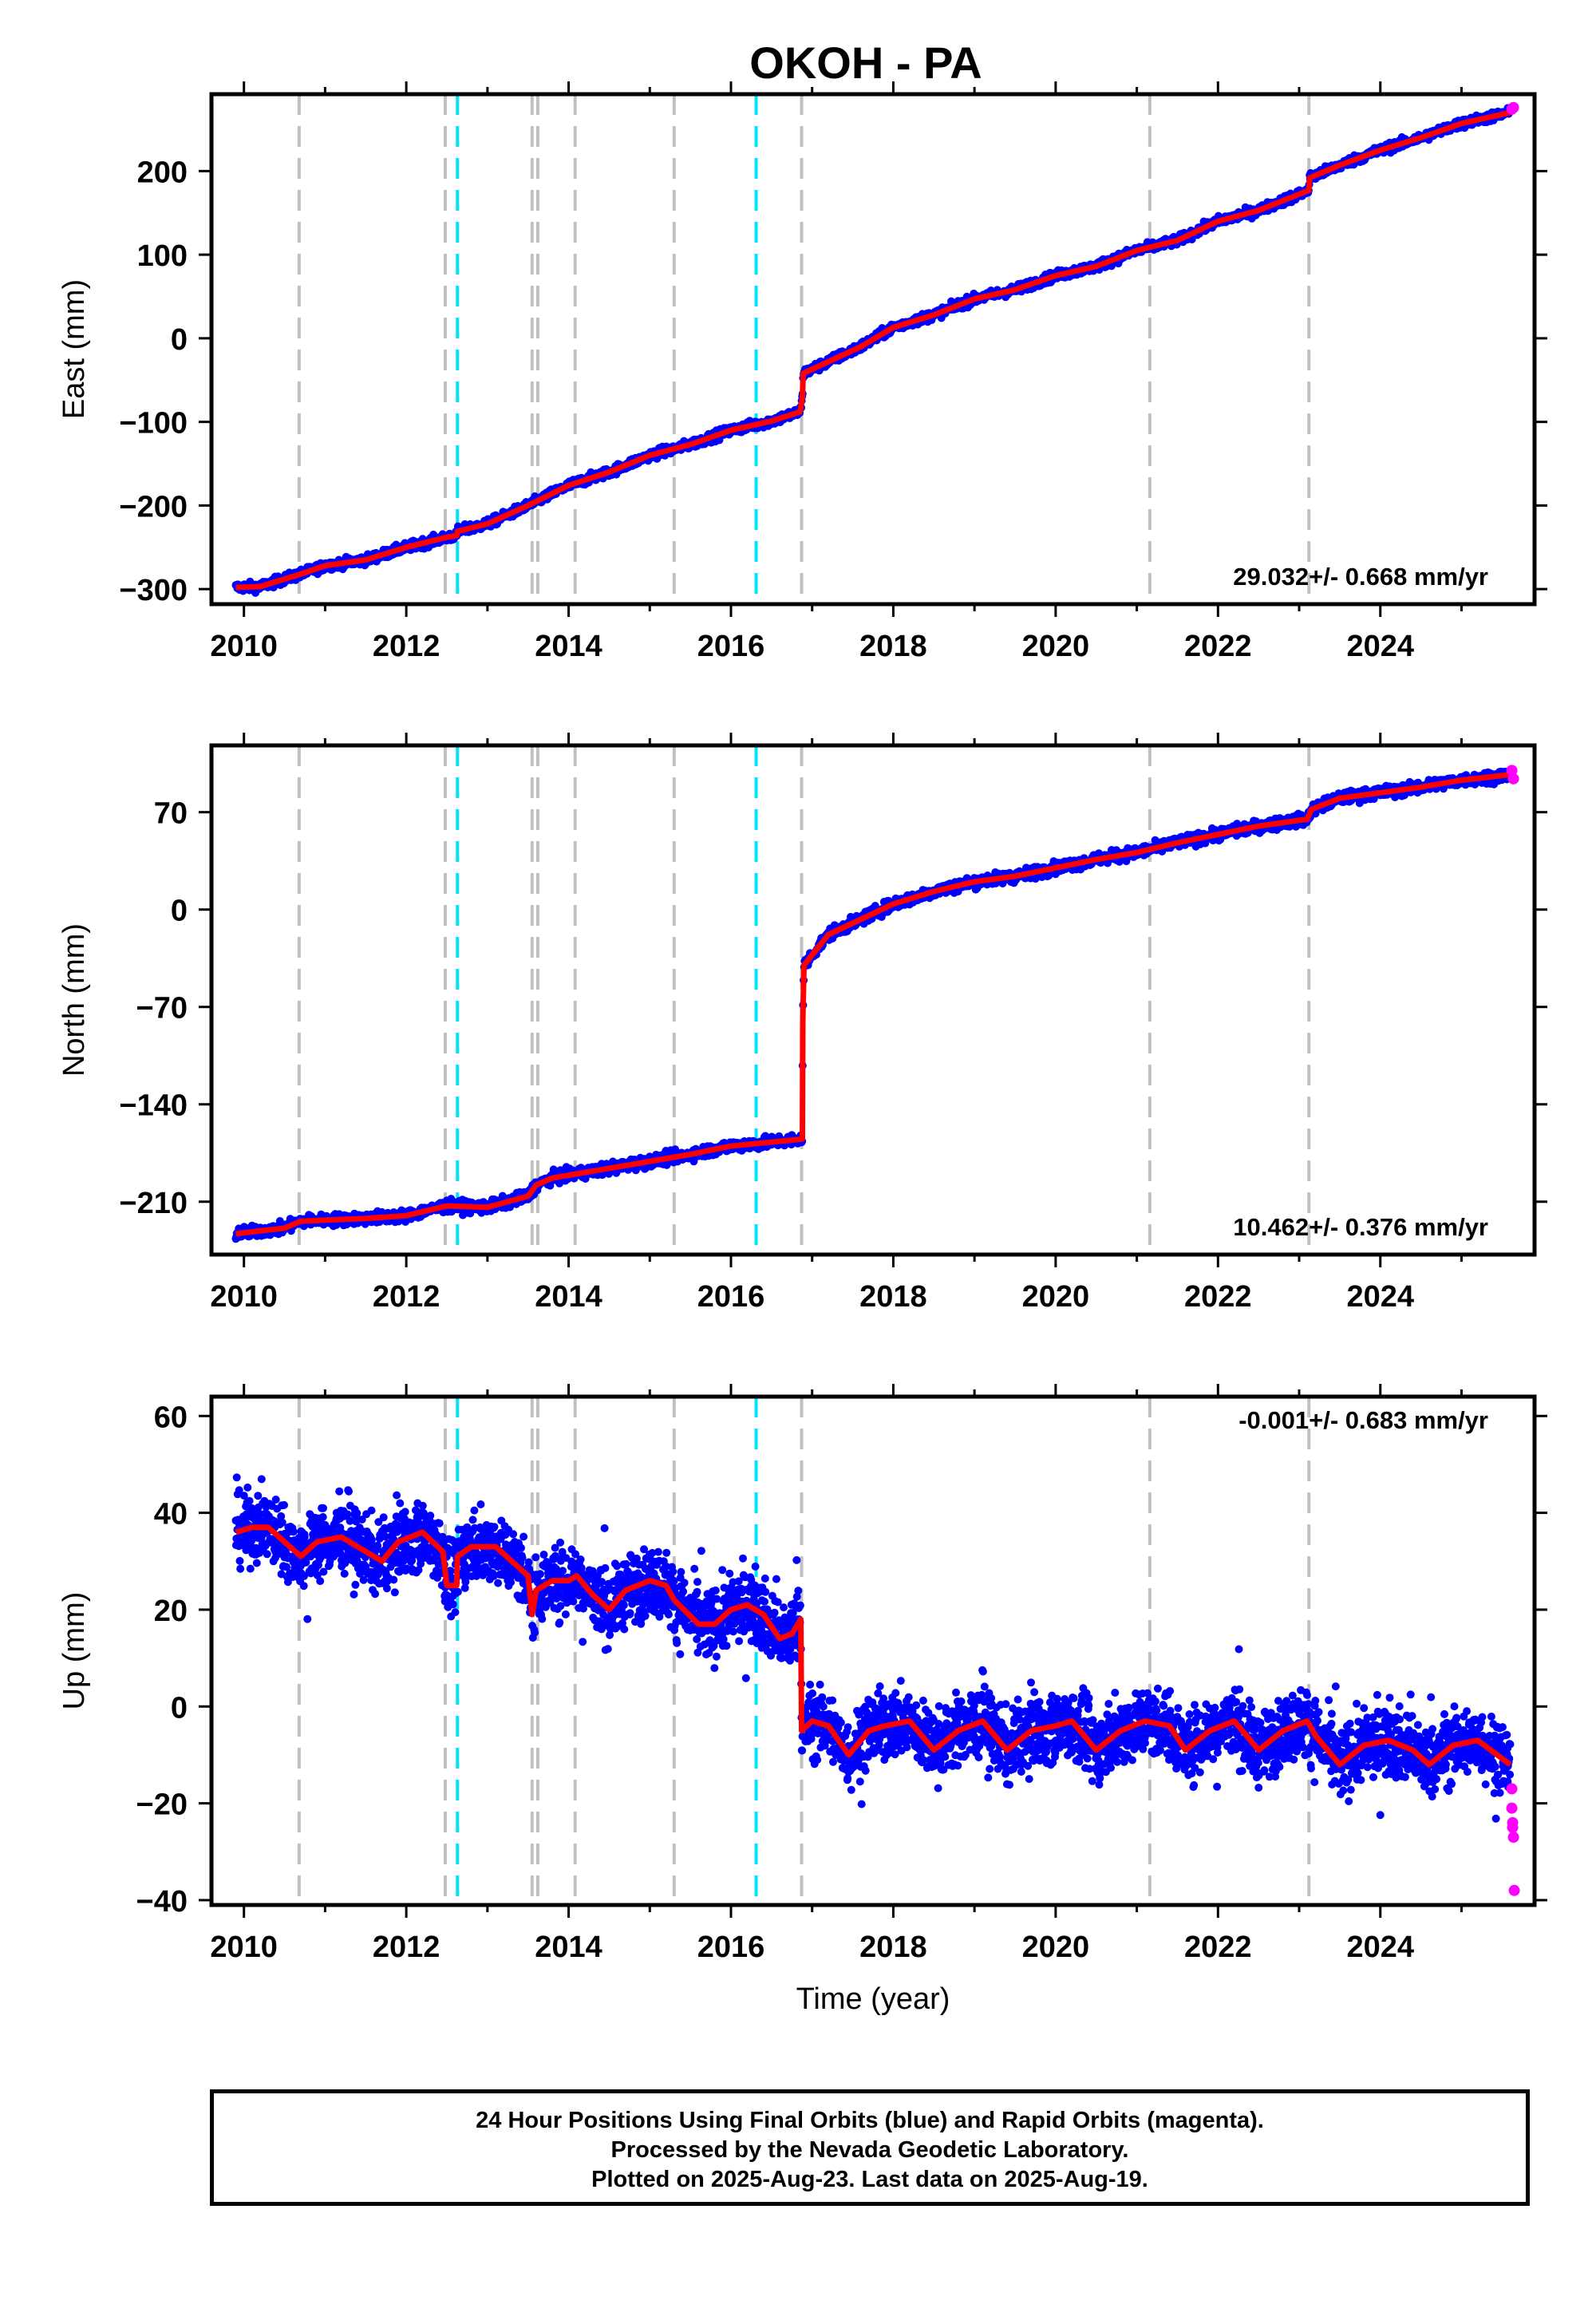 This screenshot has height=2316, width=1596. What do you see at coordinates (406, 646) in the screenshot?
I see `x-tick-label: 2012` at bounding box center [406, 646].